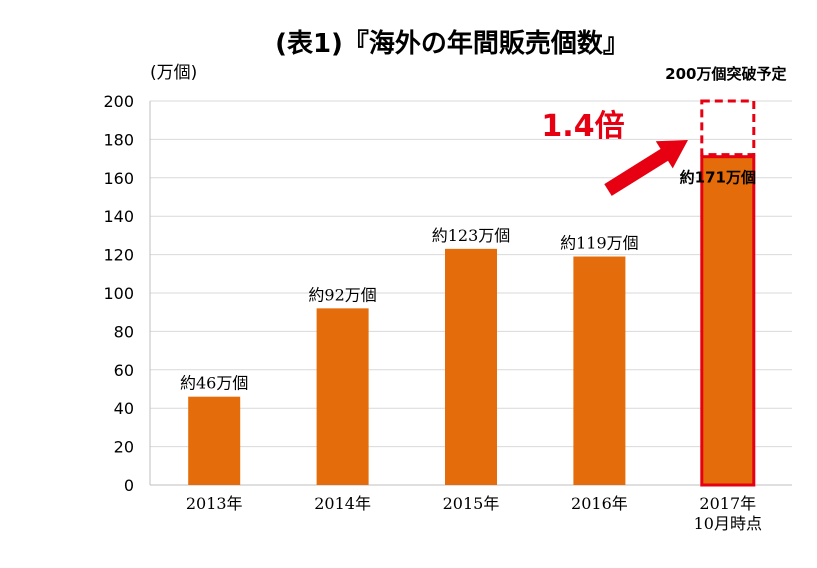 This screenshot has width=817, height=568. I want to click on data-label: 約171万個, so click(718, 178).